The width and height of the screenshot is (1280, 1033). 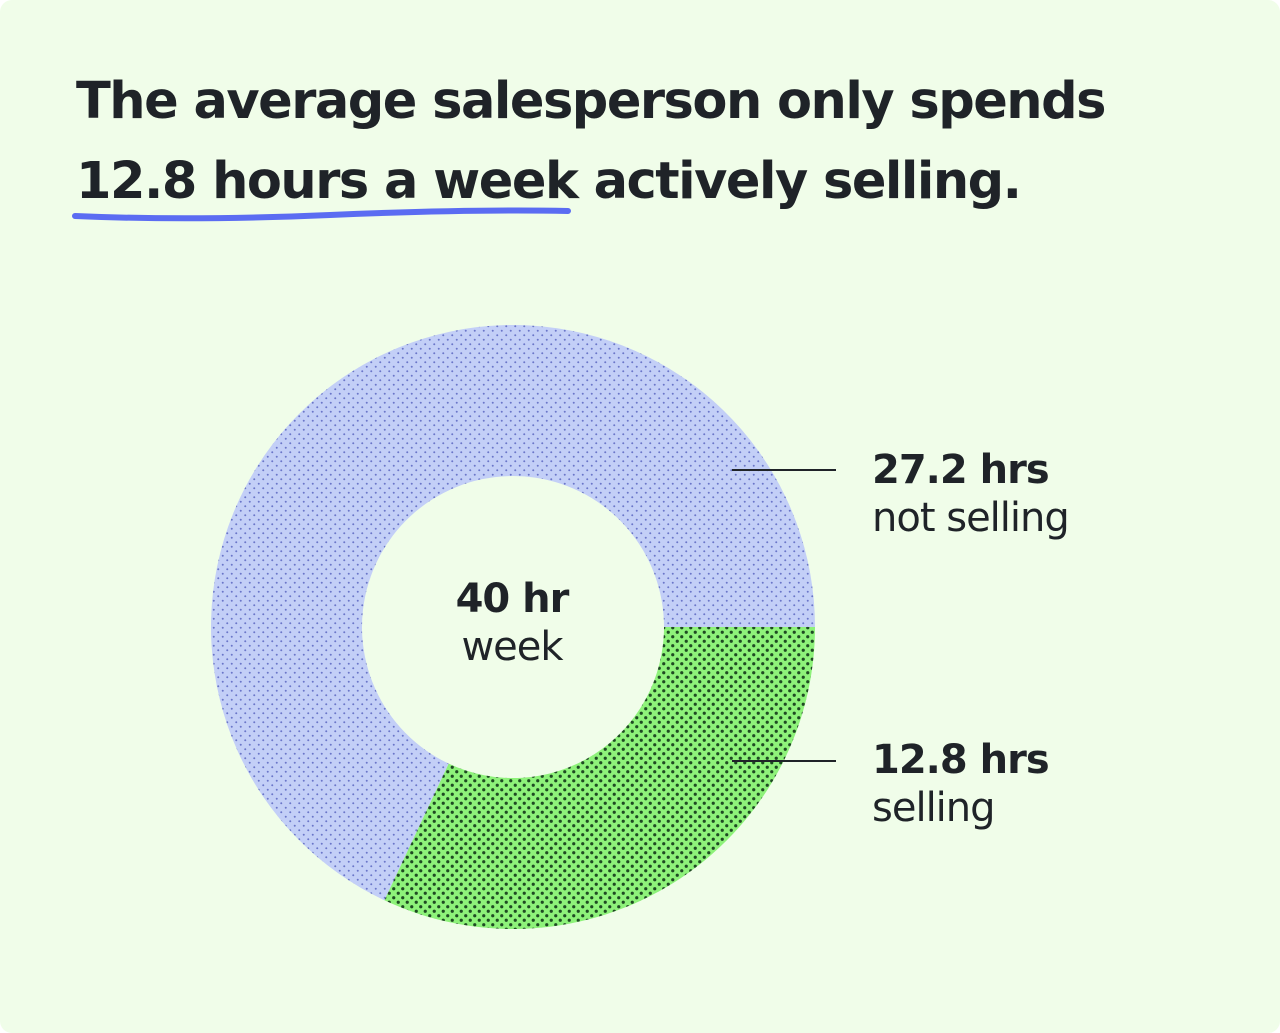 I want to click on headline-line-2: 12.8 hours a week actively selling., so click(x=651, y=182).